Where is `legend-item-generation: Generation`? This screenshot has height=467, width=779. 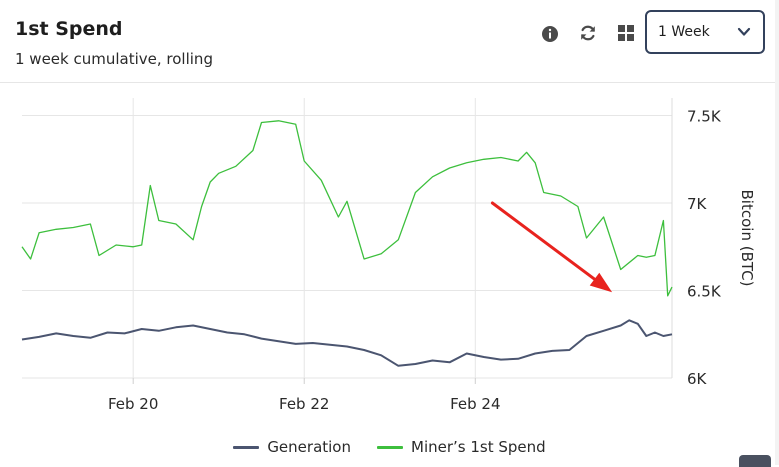 legend-item-generation: Generation is located at coordinates (292, 447).